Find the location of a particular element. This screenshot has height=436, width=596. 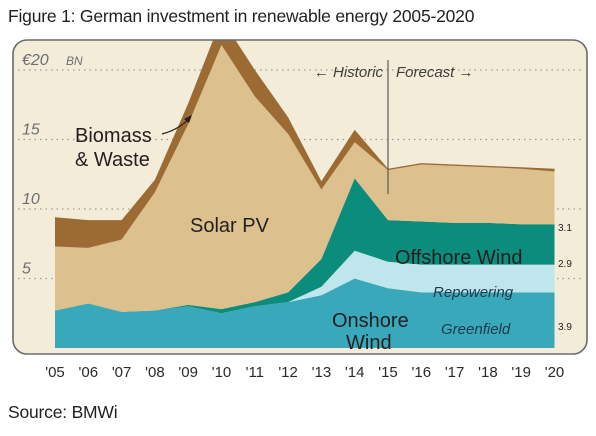

historic-label: ← Historic is located at coordinates (349, 72).